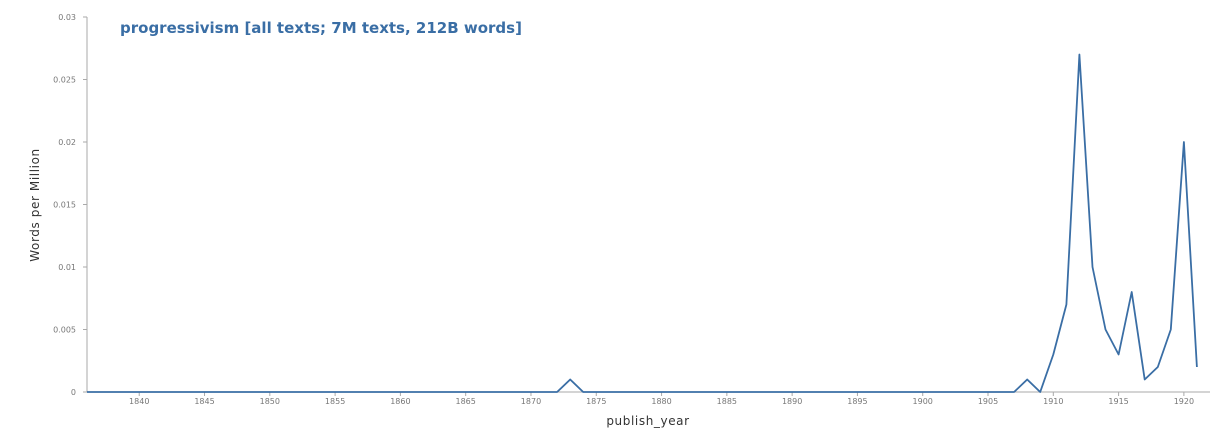  What do you see at coordinates (531, 401) in the screenshot?
I see `x-tick-label: 1870` at bounding box center [531, 401].